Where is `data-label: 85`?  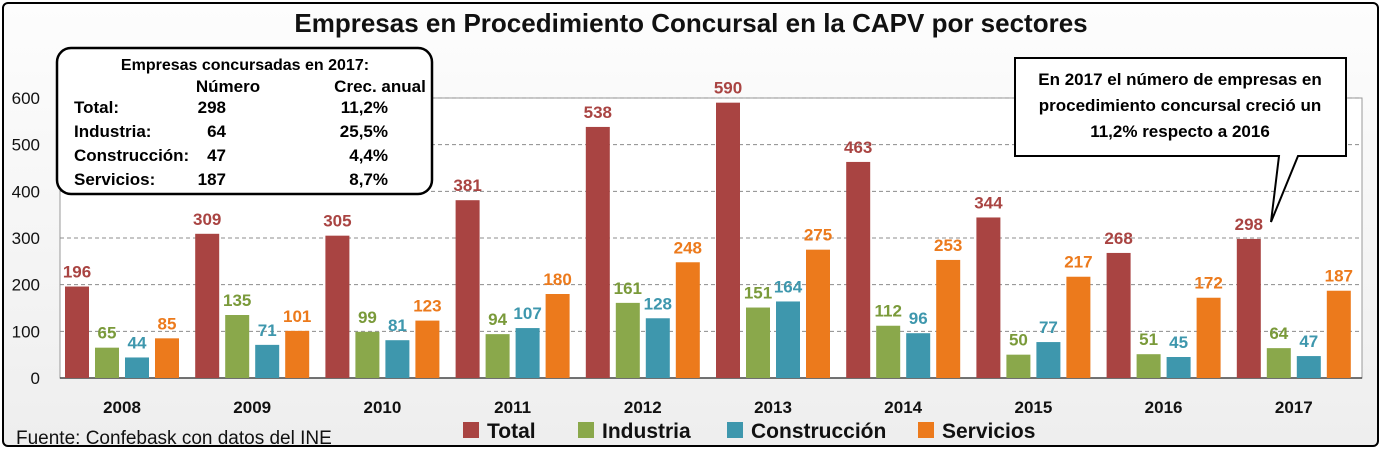 data-label: 85 is located at coordinates (167, 323).